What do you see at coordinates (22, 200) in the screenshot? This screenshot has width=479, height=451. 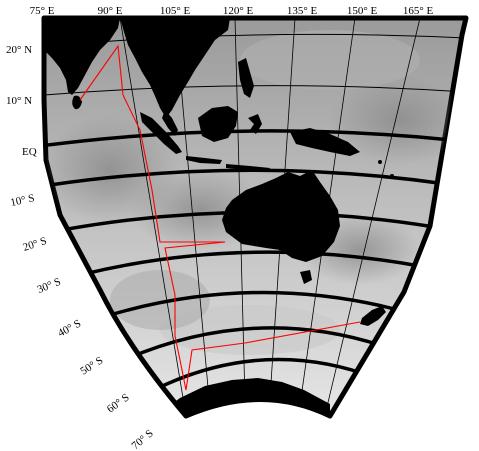 I see `latitude-label: 10° S` at bounding box center [22, 200].